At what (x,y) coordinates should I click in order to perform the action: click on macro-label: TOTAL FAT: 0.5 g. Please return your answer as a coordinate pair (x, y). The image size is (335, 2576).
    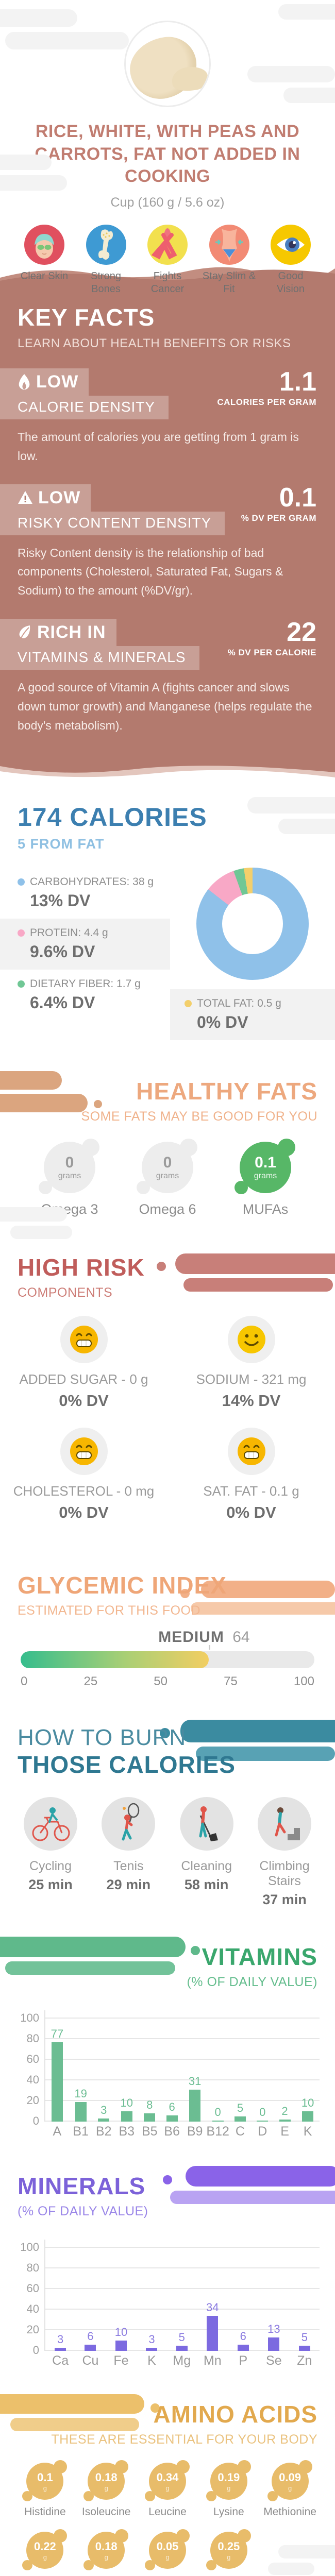
    Looking at the image, I should click on (239, 1003).